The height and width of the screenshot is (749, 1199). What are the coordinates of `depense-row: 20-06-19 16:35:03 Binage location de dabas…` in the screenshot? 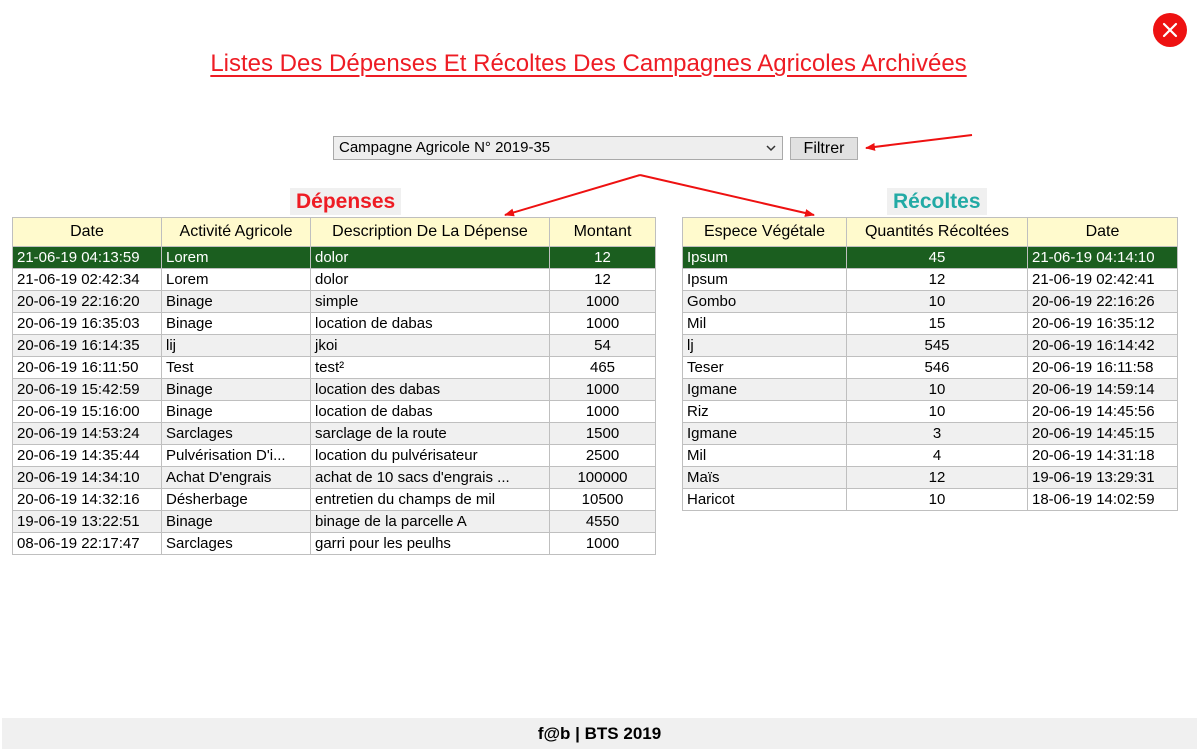 It's located at (334, 323).